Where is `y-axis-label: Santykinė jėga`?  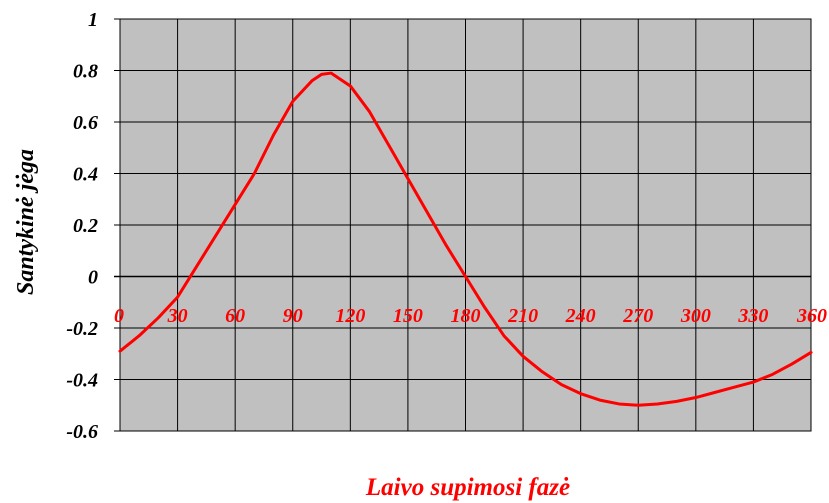 y-axis-label: Santykinė jėga is located at coordinates (26, 222).